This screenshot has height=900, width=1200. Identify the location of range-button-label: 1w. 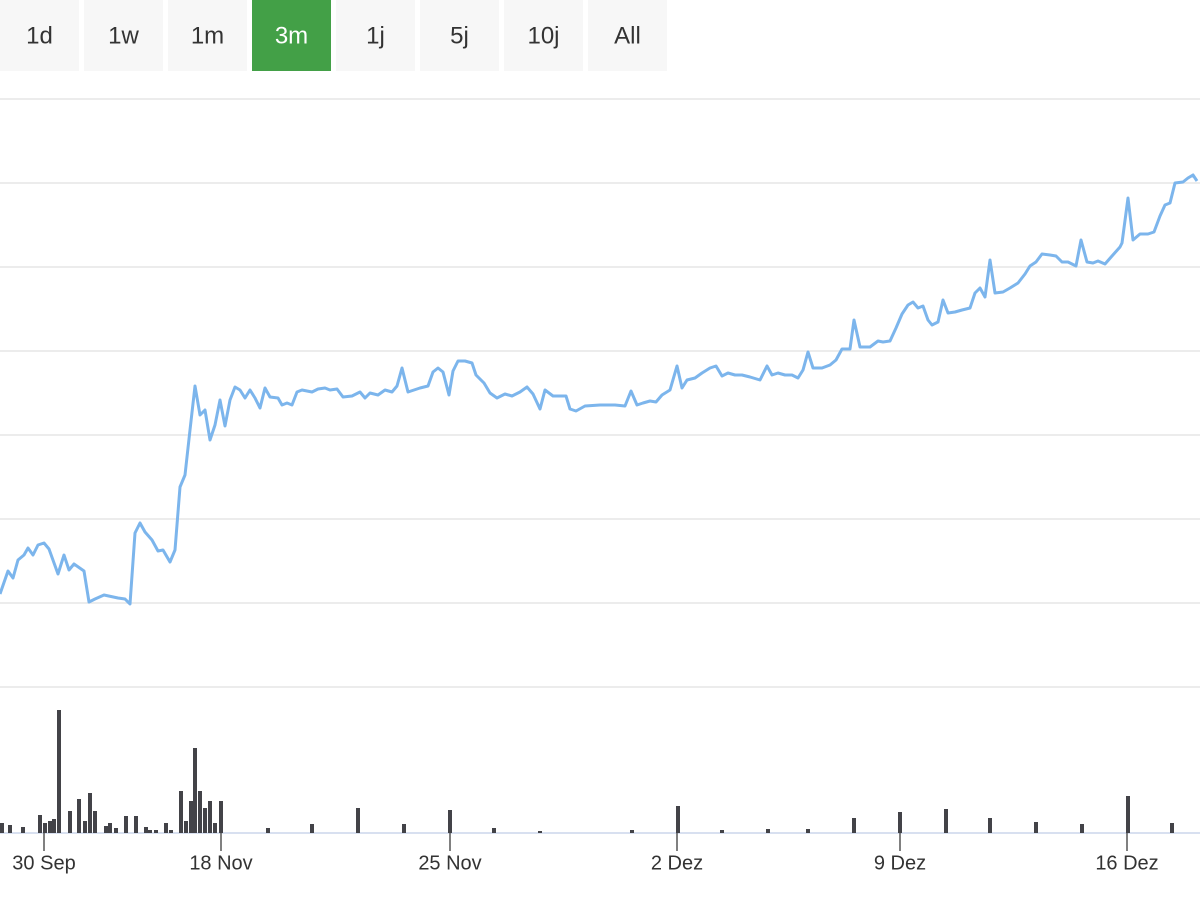
(123, 35).